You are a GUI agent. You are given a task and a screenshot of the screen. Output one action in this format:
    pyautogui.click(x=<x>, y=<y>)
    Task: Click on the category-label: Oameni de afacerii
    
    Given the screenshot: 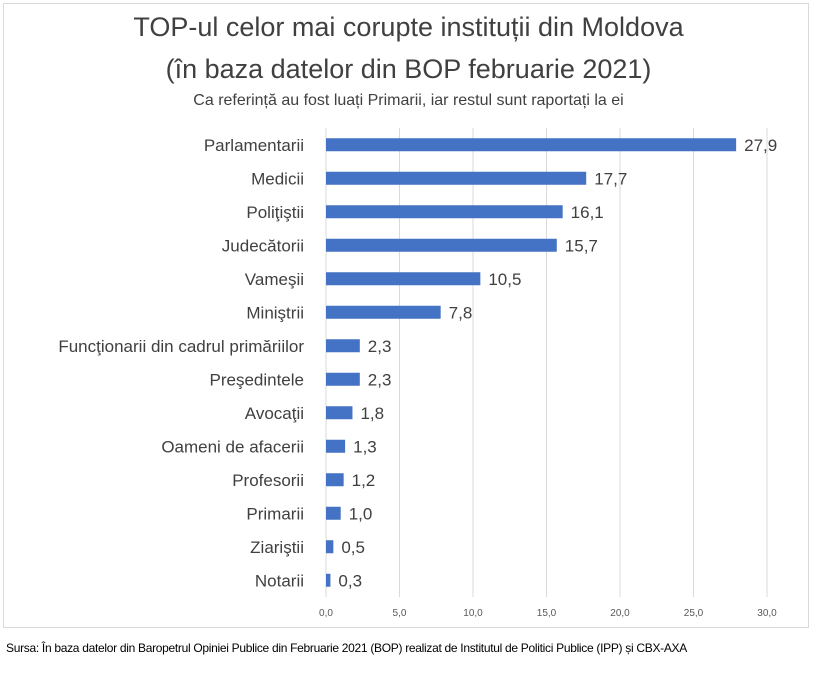 What is the action you would take?
    pyautogui.click(x=232, y=446)
    